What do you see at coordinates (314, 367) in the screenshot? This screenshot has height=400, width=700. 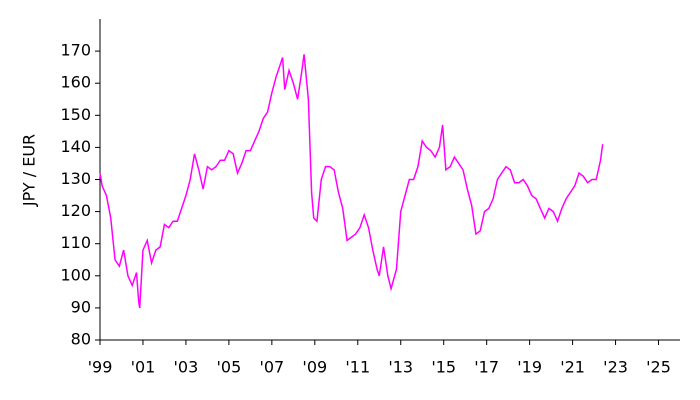 I see `x-tick-label: '09` at bounding box center [314, 367].